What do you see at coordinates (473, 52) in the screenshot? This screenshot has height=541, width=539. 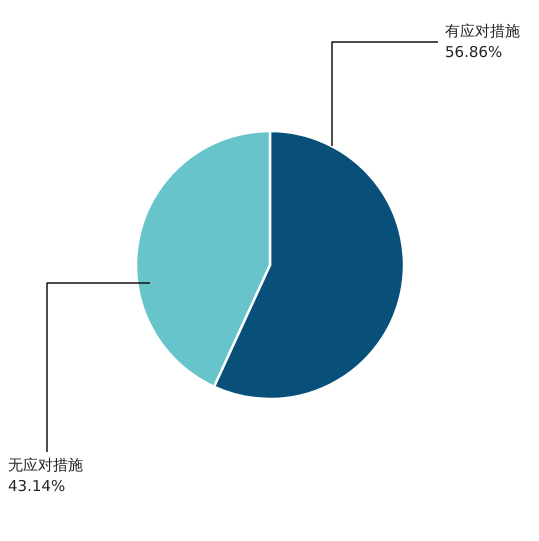 I see `data-label: 56.86%` at bounding box center [473, 52].